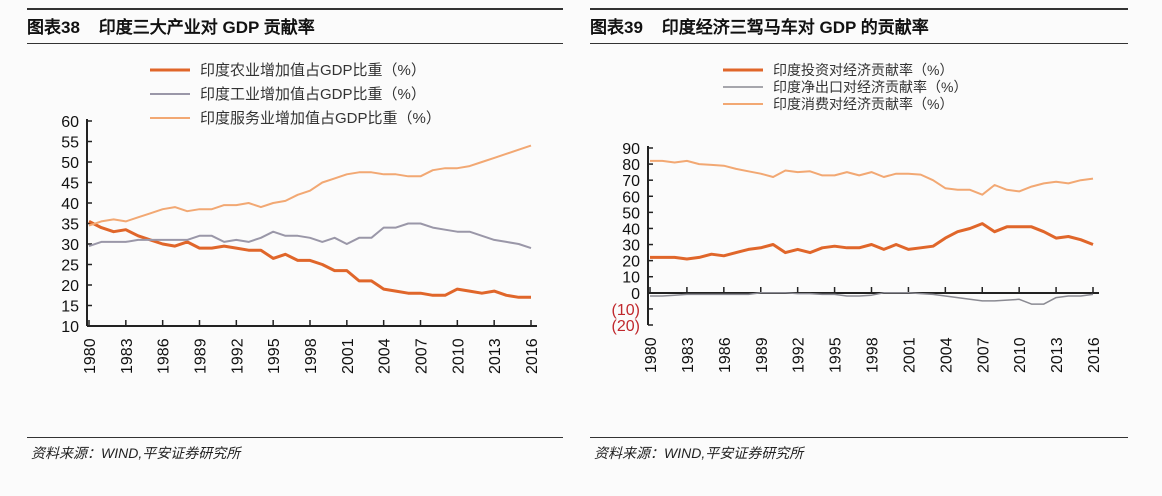  What do you see at coordinates (631, 181) in the screenshot?
I see `y-tick-label: 70` at bounding box center [631, 181].